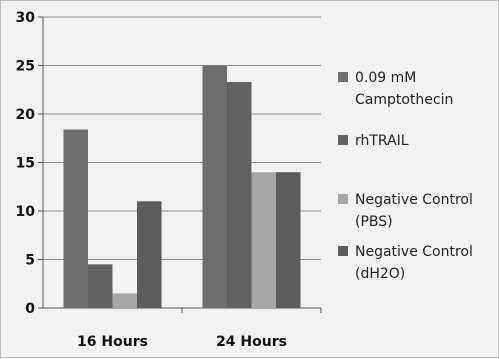 Image resolution: width=499 pixels, height=359 pixels. What do you see at coordinates (26, 18) in the screenshot?
I see `y-tick-label-30: 30` at bounding box center [26, 18].